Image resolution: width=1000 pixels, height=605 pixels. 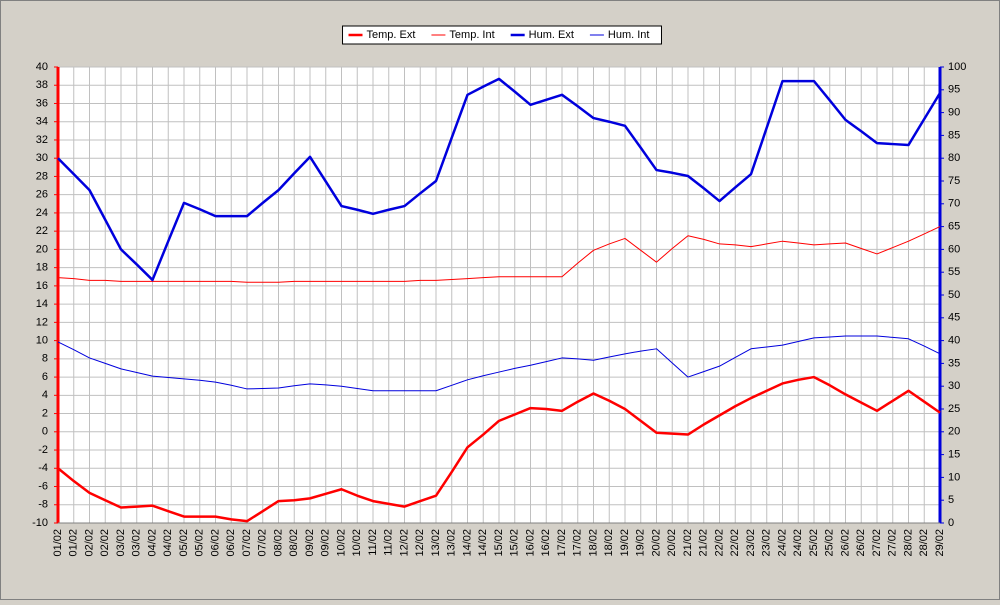 What do you see at coordinates (951, 500) in the screenshot?
I see `y2-tick-label: 5` at bounding box center [951, 500].